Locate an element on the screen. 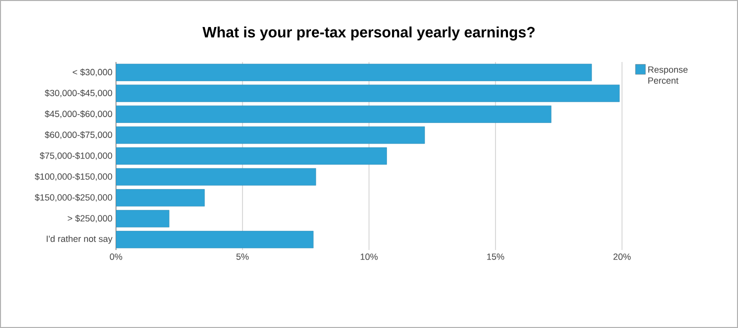 The width and height of the screenshot is (738, 328). y-tick-label: $30,000-$45,000 is located at coordinates (78, 93).